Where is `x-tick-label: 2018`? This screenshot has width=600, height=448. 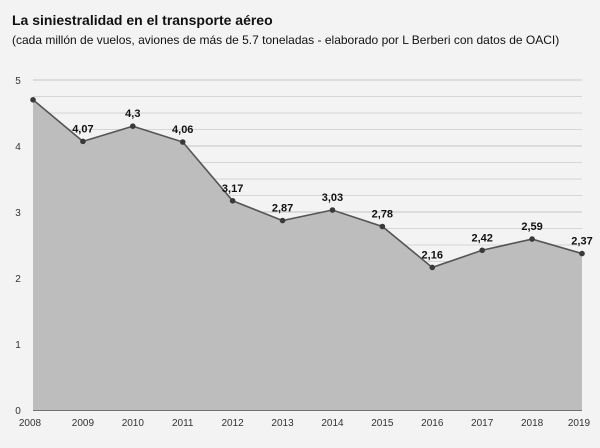
x-tick-label: 2018 is located at coordinates (532, 423).